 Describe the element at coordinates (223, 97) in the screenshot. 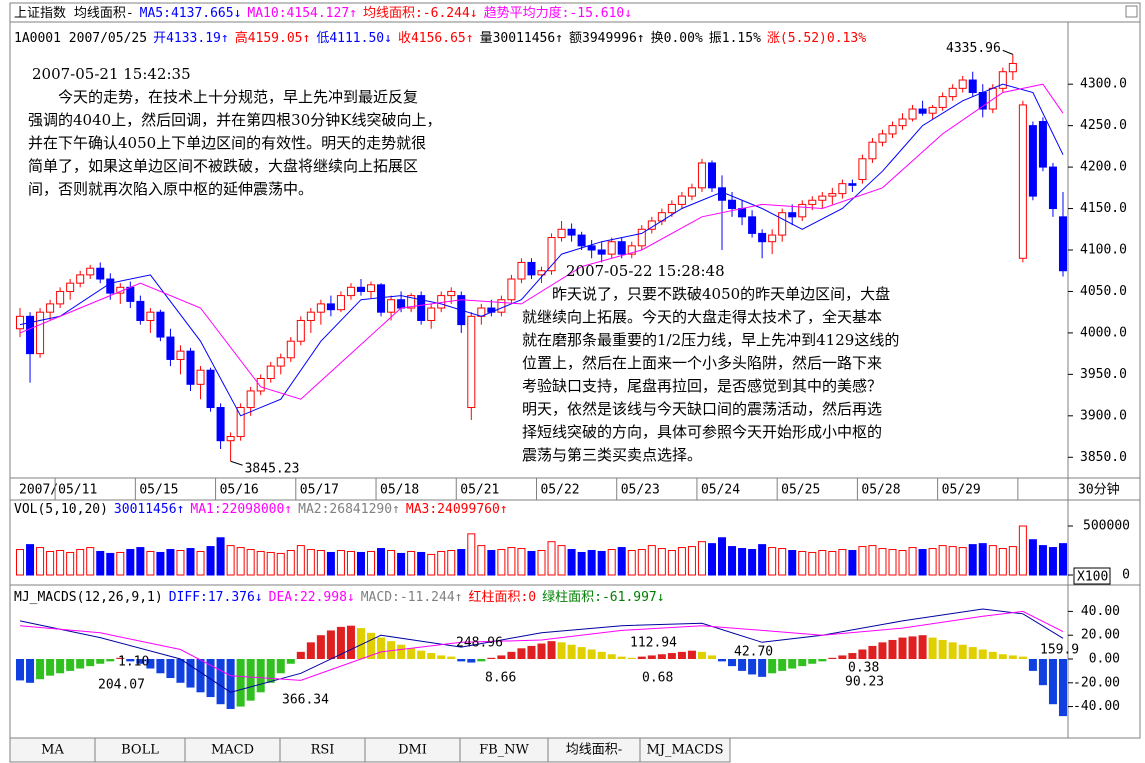

I see `note-line: 今天的走势，在技术上十分规范，早上先冲到最近反复` at that location.